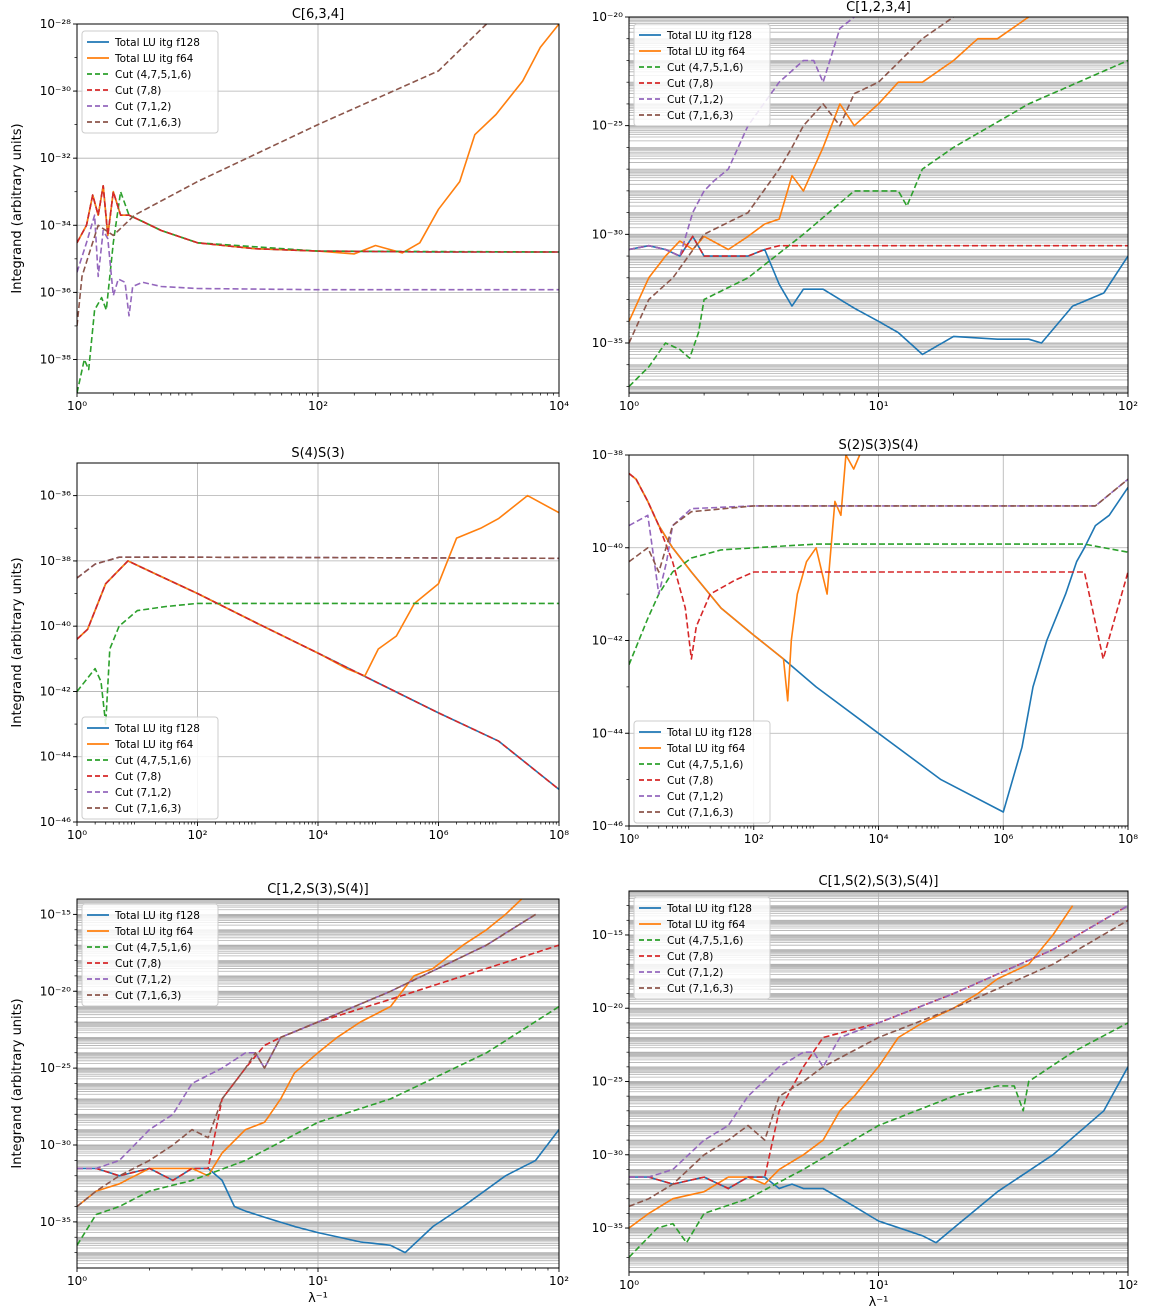 The width and height of the screenshot is (1150, 1311). Describe the element at coordinates (879, 445) in the screenshot. I see `subplot-title: S(2)S(3)S(4)` at that location.